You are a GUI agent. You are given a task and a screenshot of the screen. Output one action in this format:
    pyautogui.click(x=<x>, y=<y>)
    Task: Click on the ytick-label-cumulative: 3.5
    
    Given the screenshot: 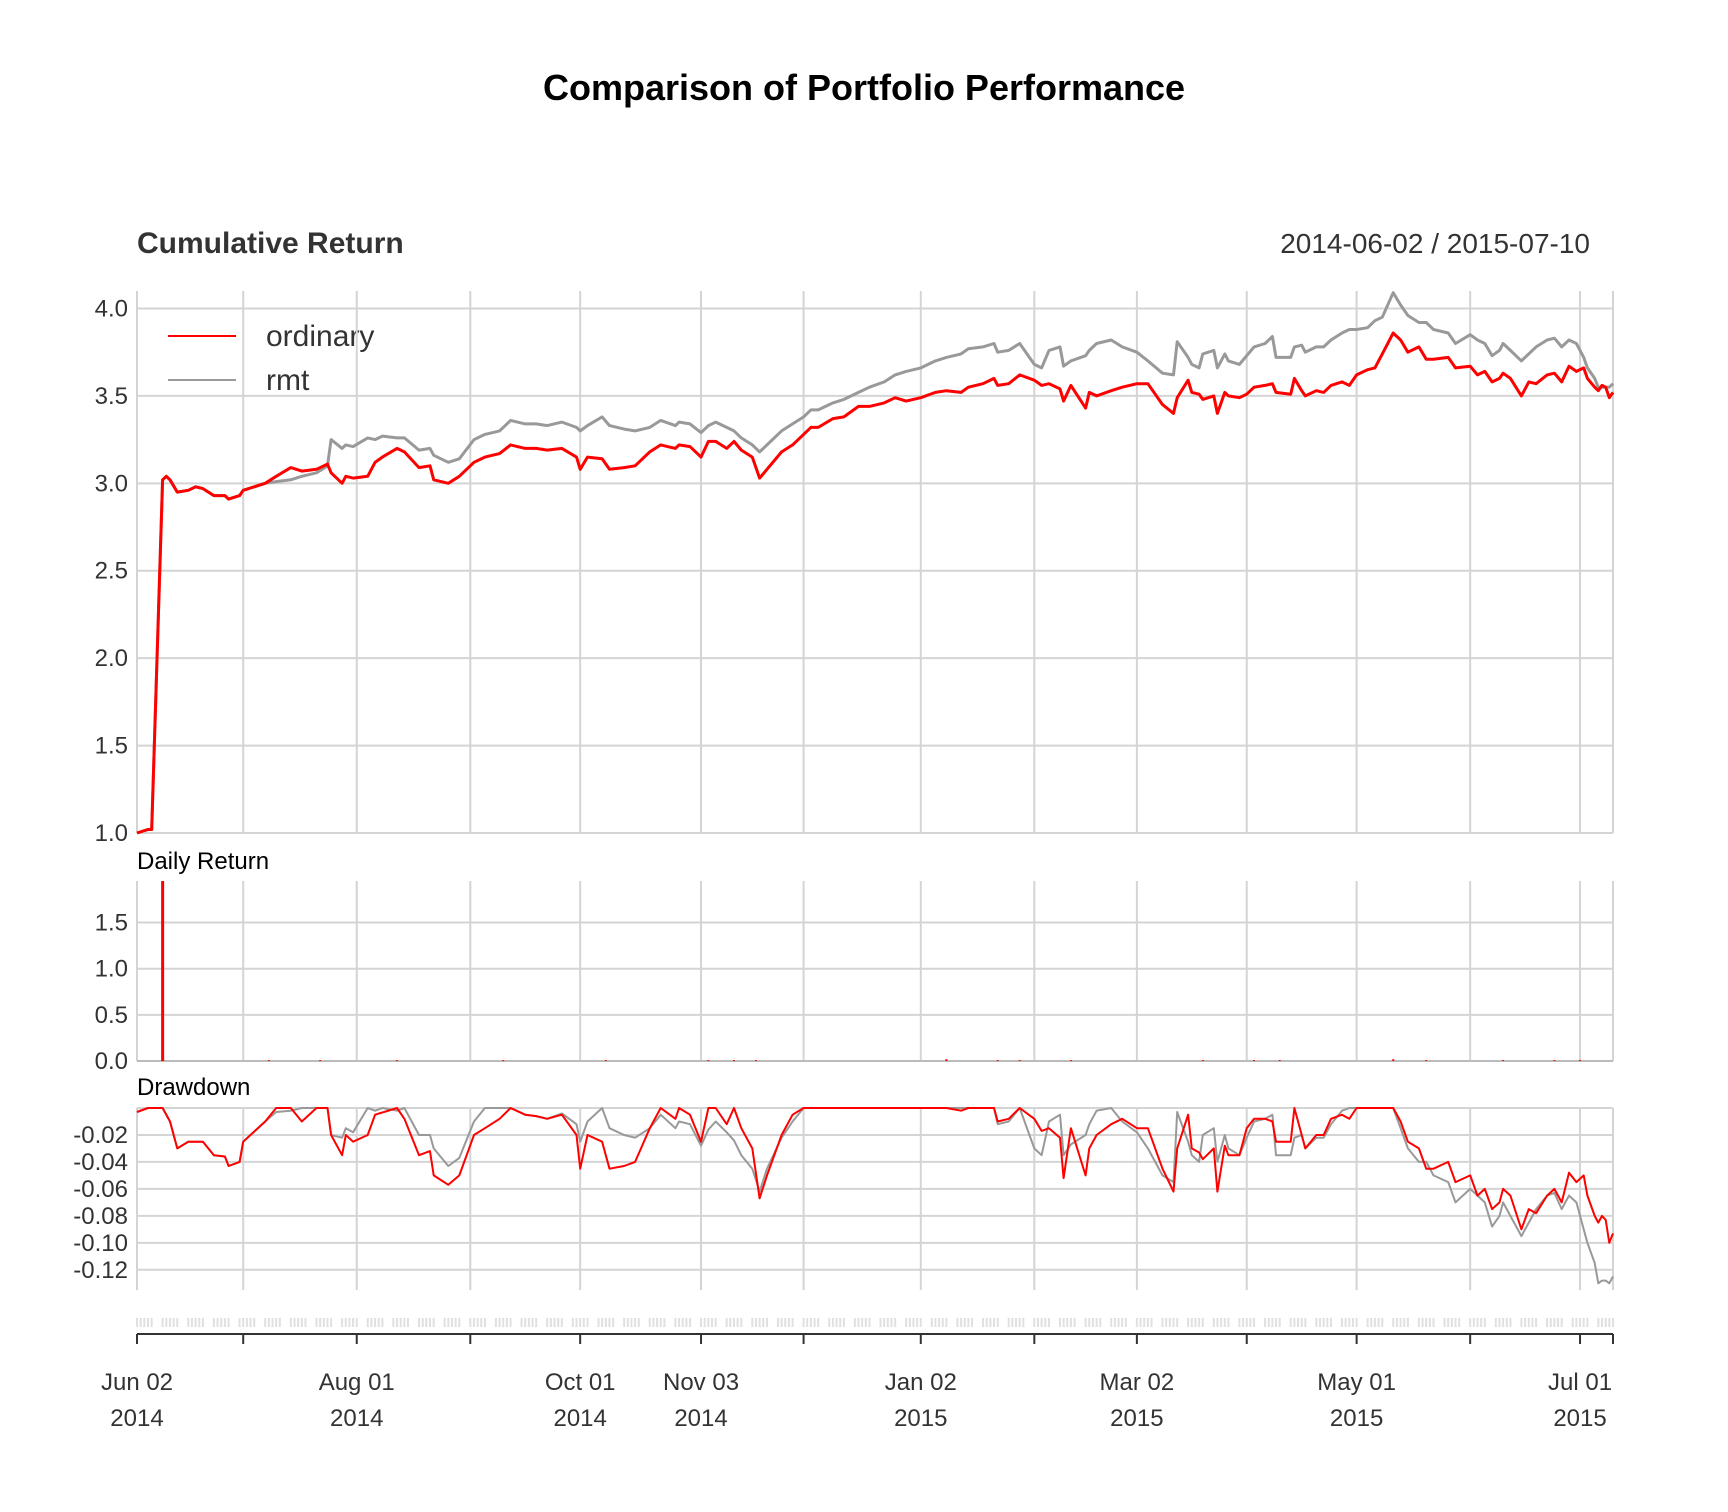 What is the action you would take?
    pyautogui.click(x=111, y=396)
    